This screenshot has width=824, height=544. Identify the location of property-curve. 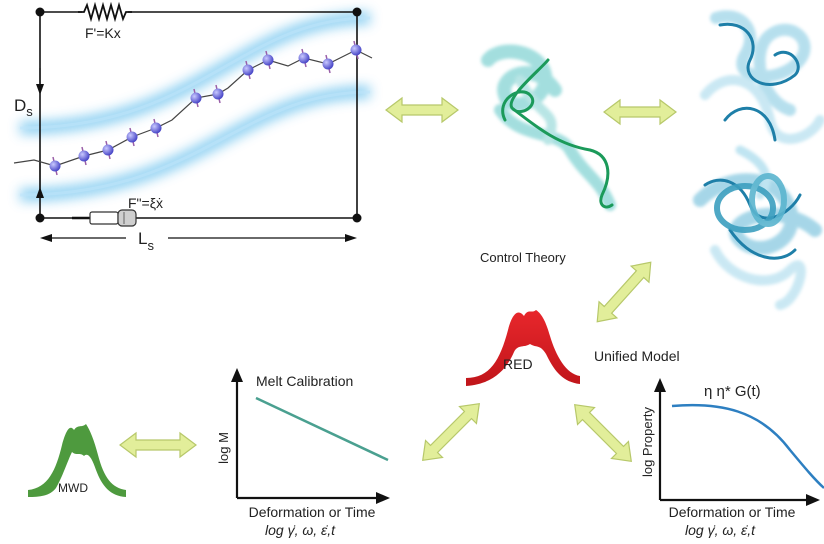
(747, 446).